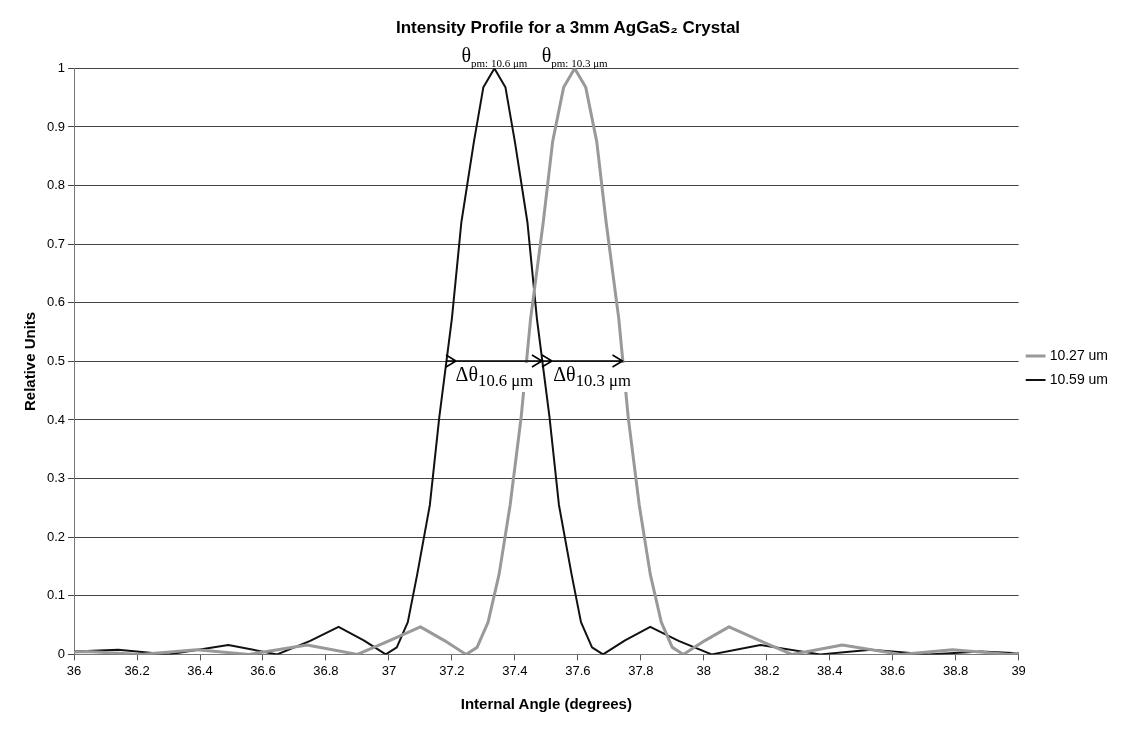 This screenshot has width=1139, height=740. I want to click on legend-label: 10.27 um, so click(1078, 354).